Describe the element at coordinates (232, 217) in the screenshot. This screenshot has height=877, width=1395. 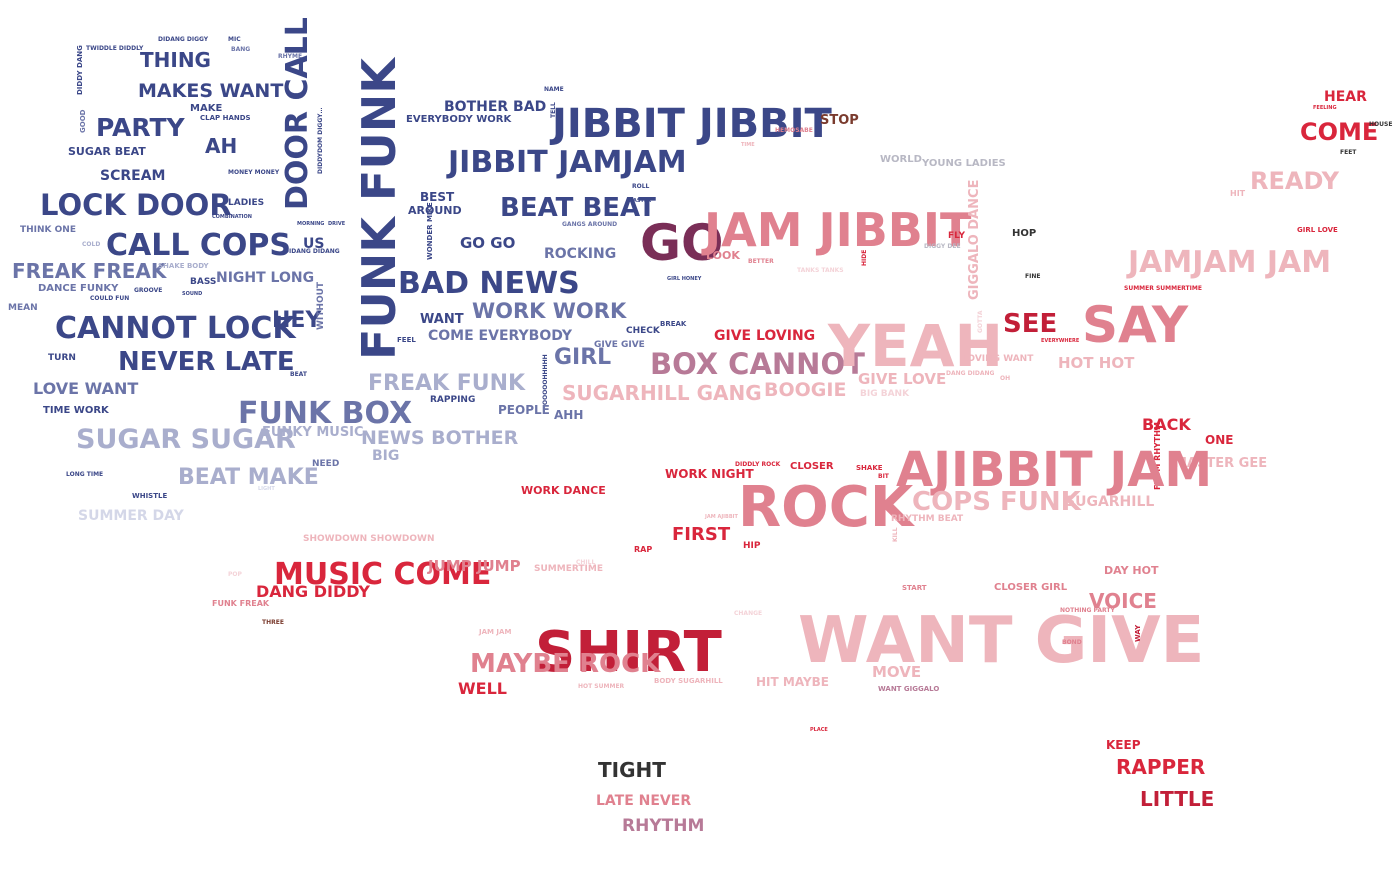
I see `word-combination: COMBINATION` at that location.